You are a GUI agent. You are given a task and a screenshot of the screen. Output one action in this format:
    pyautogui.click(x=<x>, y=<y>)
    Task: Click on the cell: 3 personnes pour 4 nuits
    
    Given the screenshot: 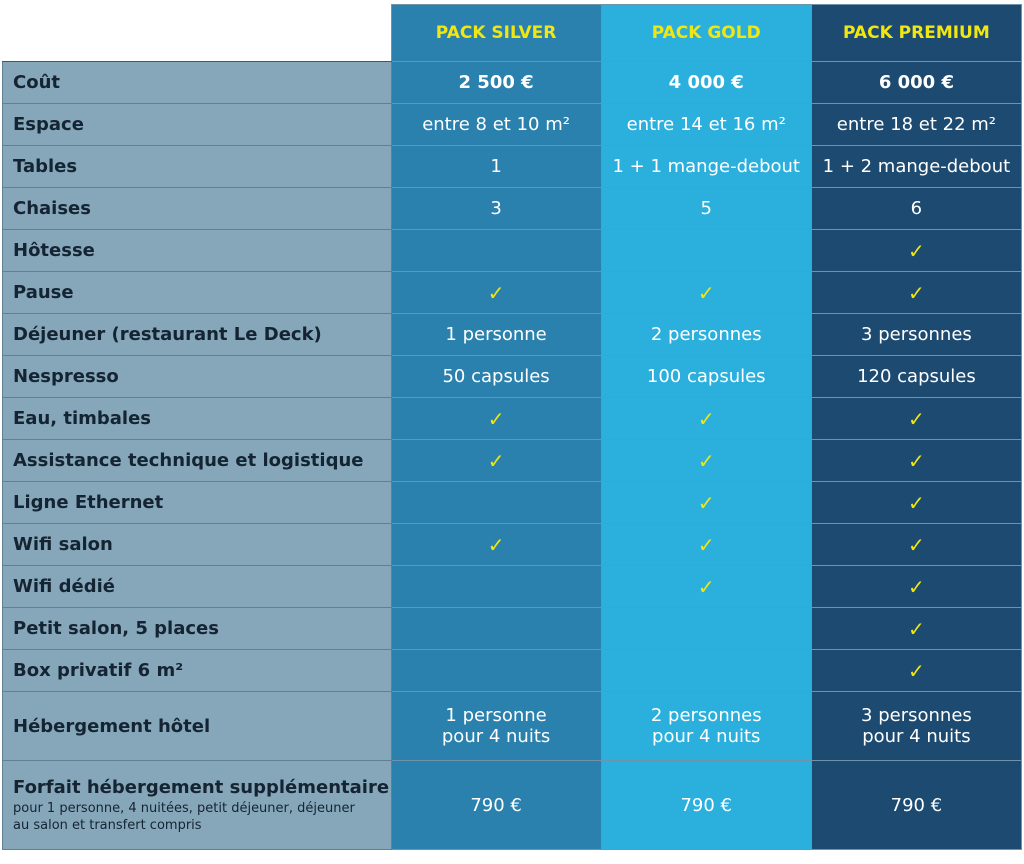 What is the action you would take?
    pyautogui.click(x=916, y=726)
    